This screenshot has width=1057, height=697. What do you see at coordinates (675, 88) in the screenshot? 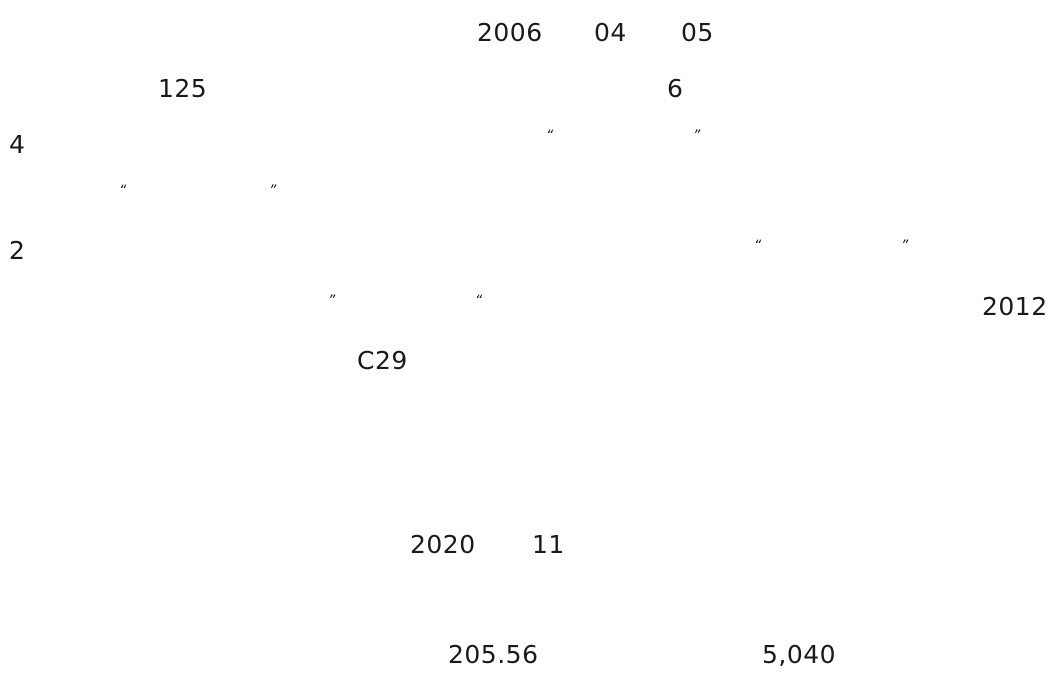
I see `number-6: 6` at bounding box center [675, 88].